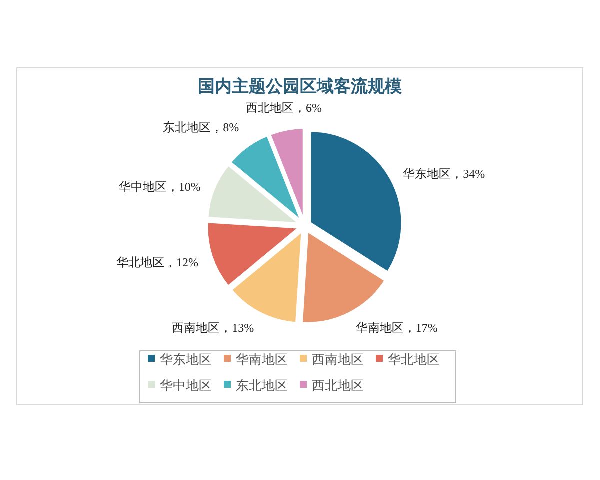 The width and height of the screenshot is (600, 480). I want to click on legend-label: 西北地区, so click(338, 385).